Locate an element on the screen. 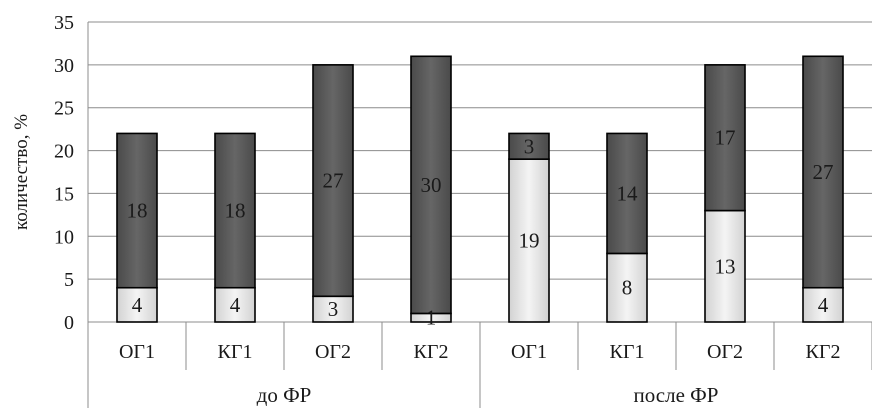  data-label: 19 is located at coordinates (529, 241).